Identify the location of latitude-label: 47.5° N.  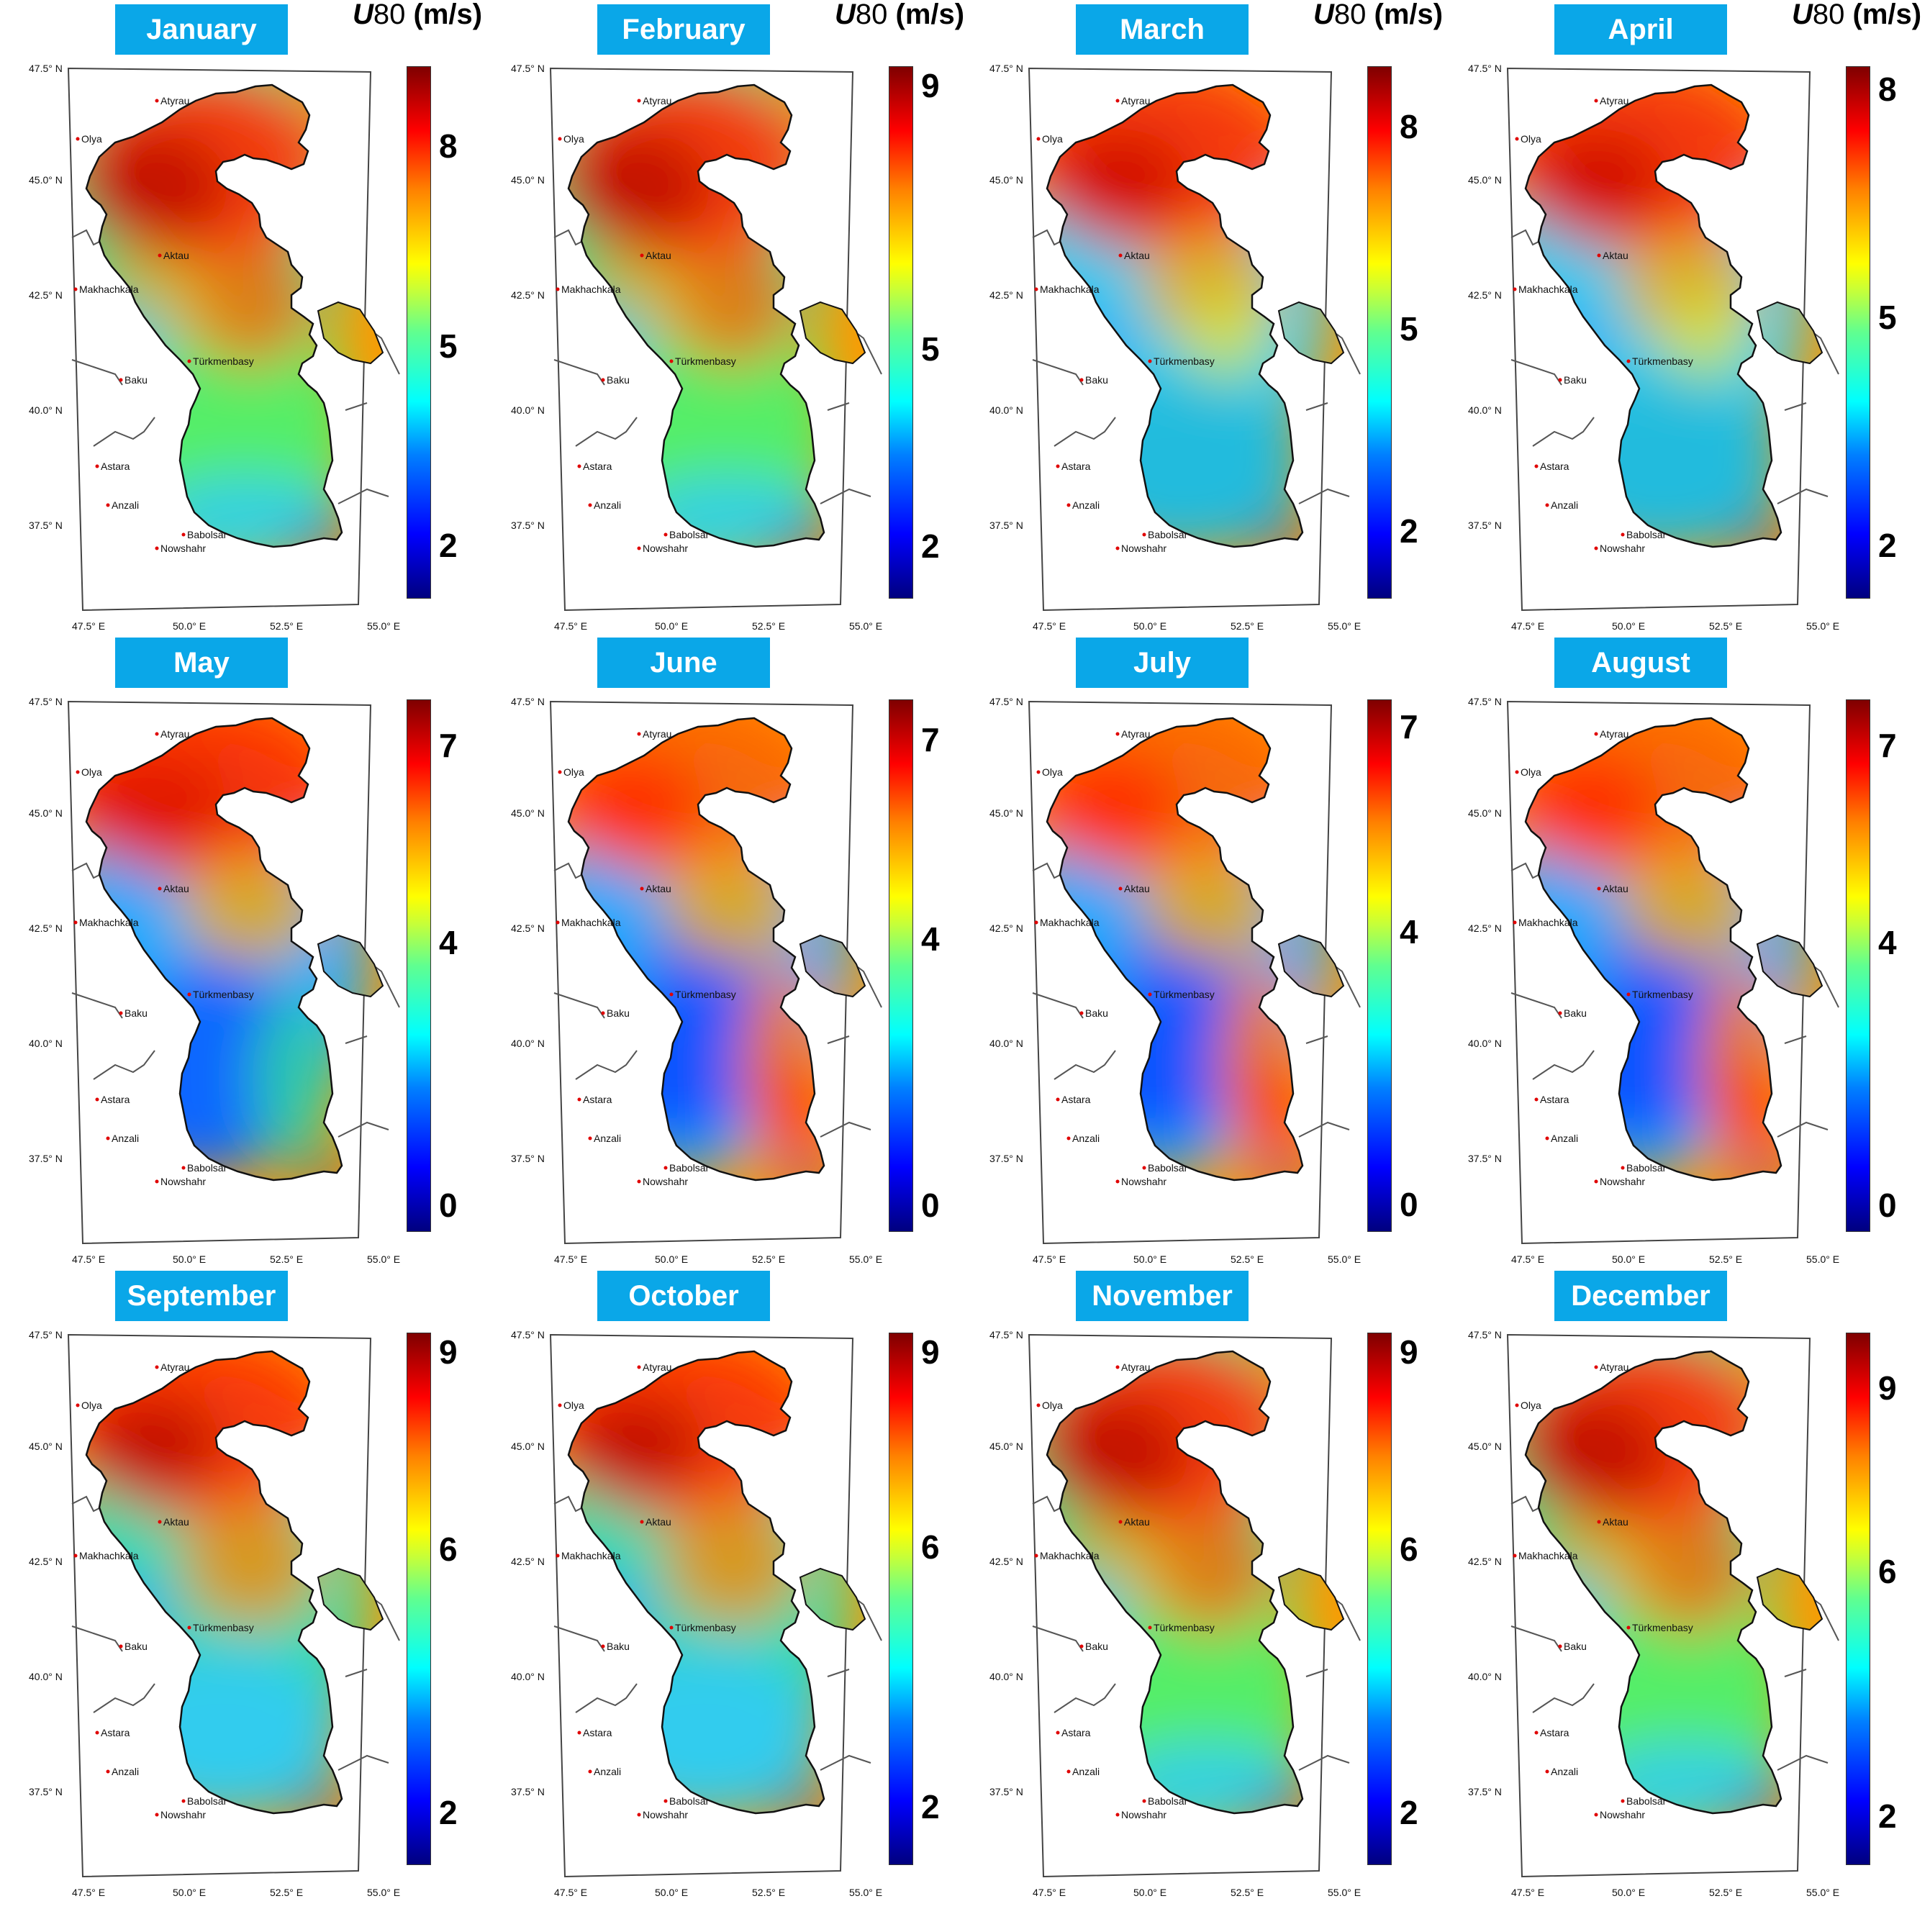
(1006, 1335).